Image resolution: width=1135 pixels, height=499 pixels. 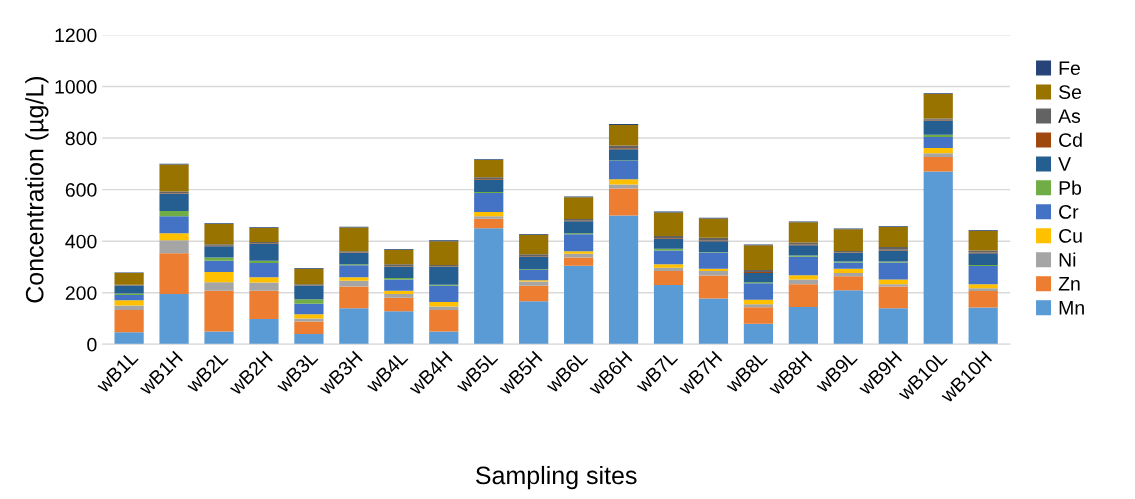 I want to click on legend-label: Zn, so click(x=1069, y=284).